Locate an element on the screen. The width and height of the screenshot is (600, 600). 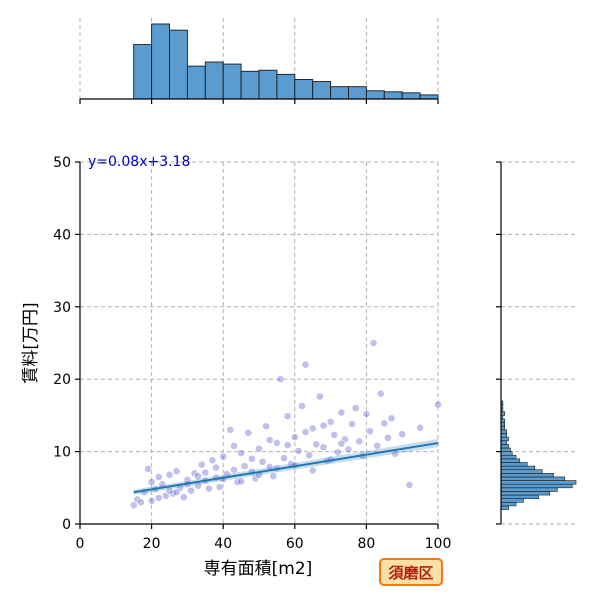
regression-line-group is located at coordinates (286, 467).